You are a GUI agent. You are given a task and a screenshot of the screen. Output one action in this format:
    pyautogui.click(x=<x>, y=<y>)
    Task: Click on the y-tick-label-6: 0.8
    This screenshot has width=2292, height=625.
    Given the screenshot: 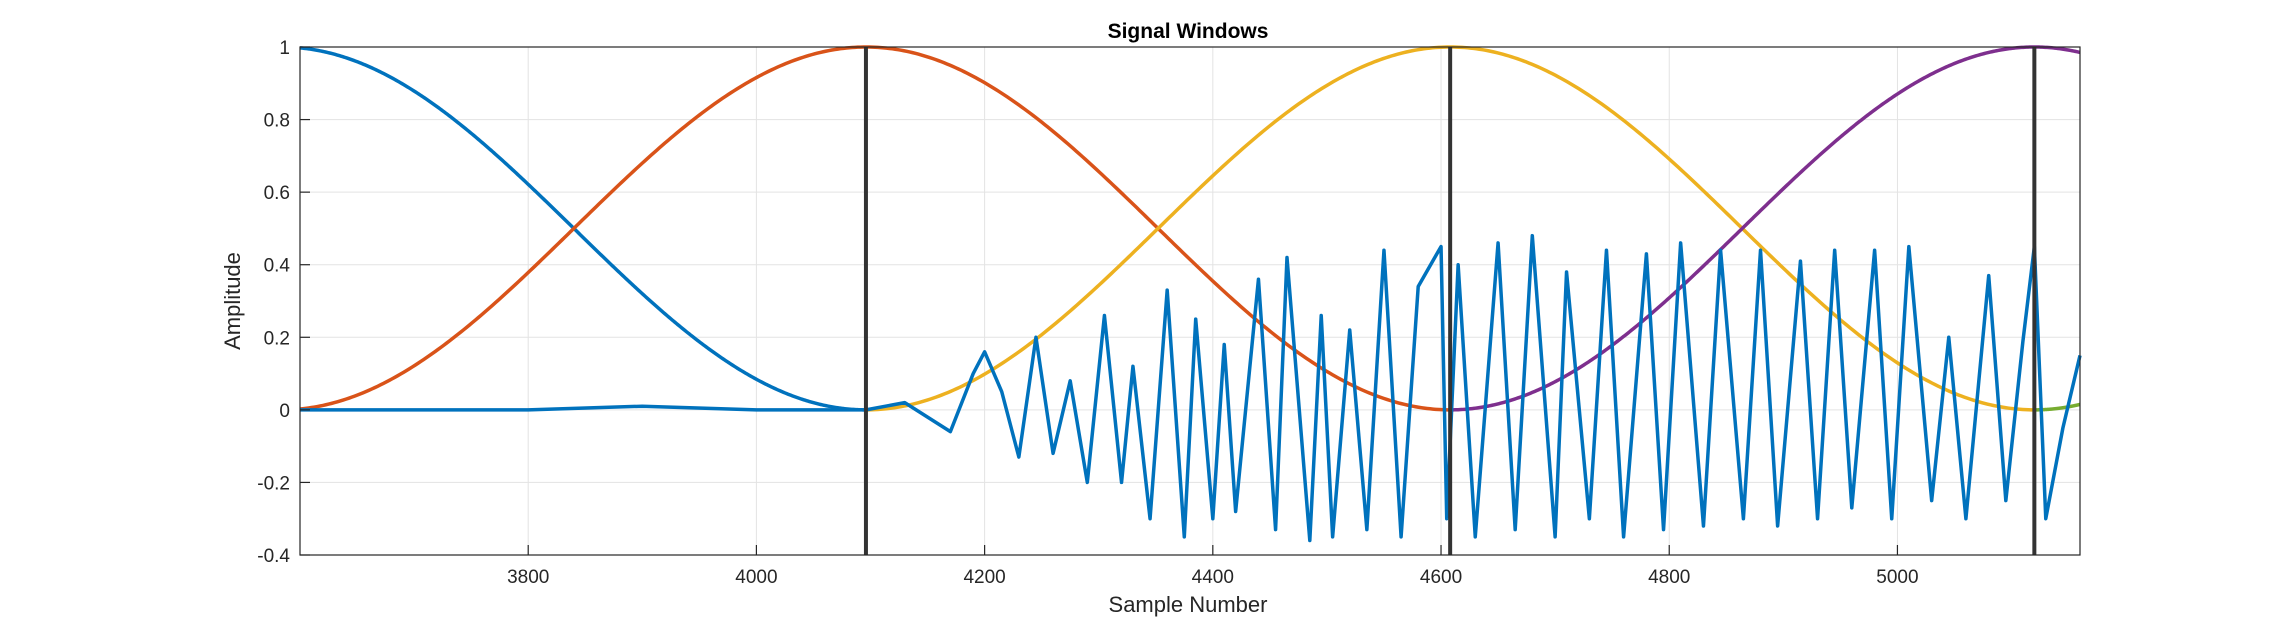 What is the action you would take?
    pyautogui.click(x=277, y=121)
    